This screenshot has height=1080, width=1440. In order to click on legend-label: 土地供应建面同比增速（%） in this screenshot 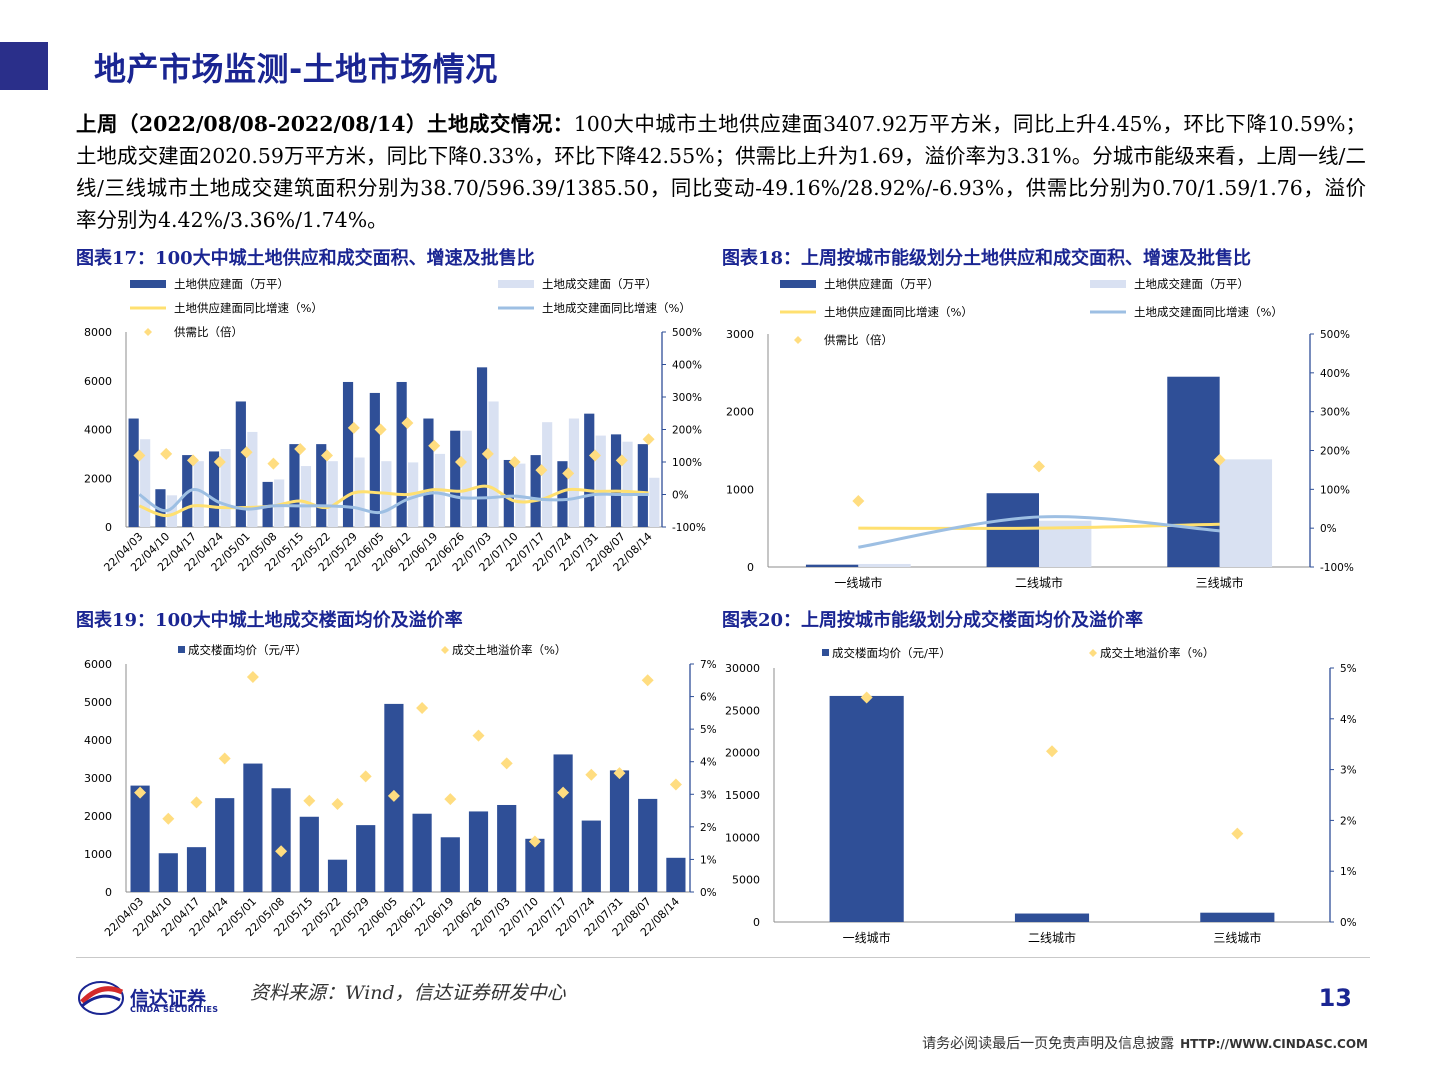, I will do `click(248, 308)`.